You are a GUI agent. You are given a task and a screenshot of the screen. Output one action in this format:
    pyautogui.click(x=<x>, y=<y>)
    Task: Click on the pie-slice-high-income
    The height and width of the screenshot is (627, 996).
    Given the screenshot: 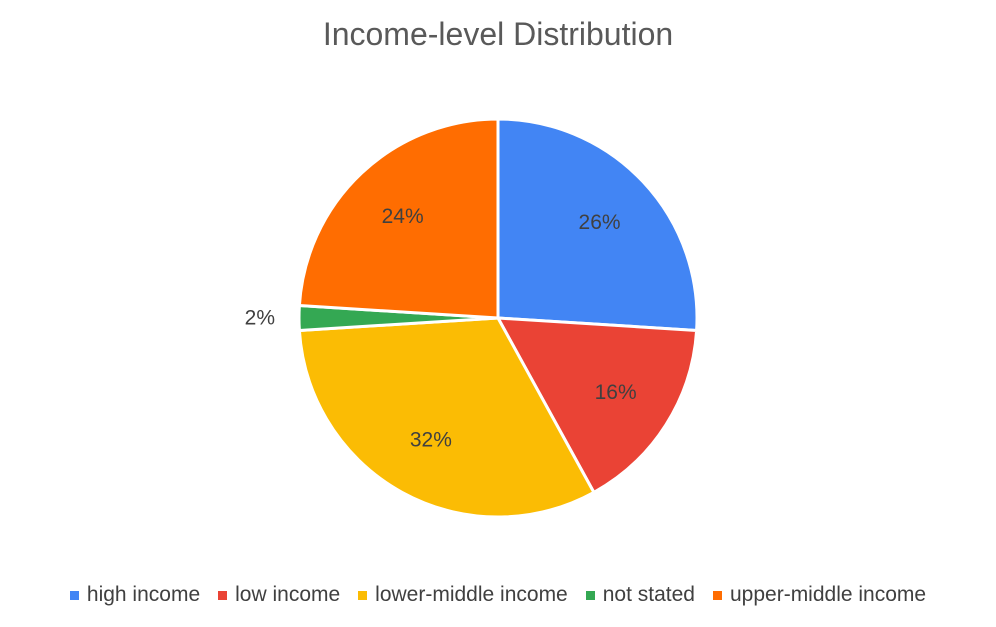 What is the action you would take?
    pyautogui.click(x=597, y=224)
    